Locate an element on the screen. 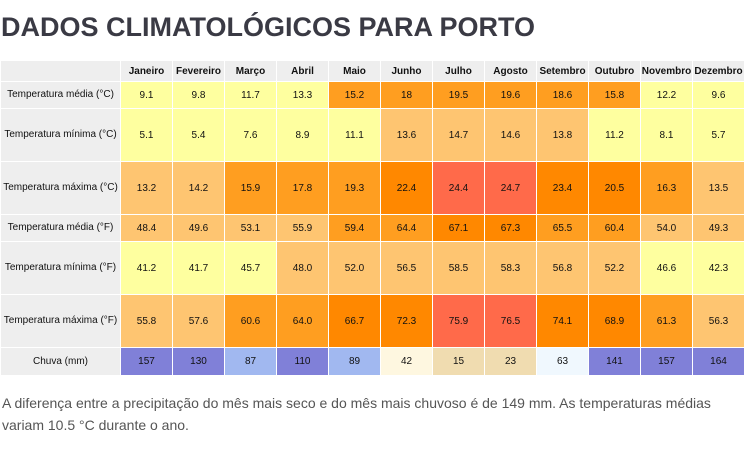 The image size is (751, 456). data-cell: 46.6 is located at coordinates (666, 268).